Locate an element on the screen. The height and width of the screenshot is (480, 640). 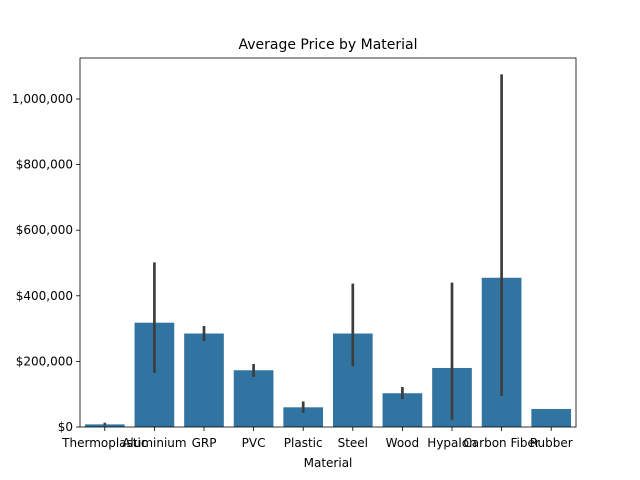
x-tick-label-8: Carbon Fiber is located at coordinates (501, 443).